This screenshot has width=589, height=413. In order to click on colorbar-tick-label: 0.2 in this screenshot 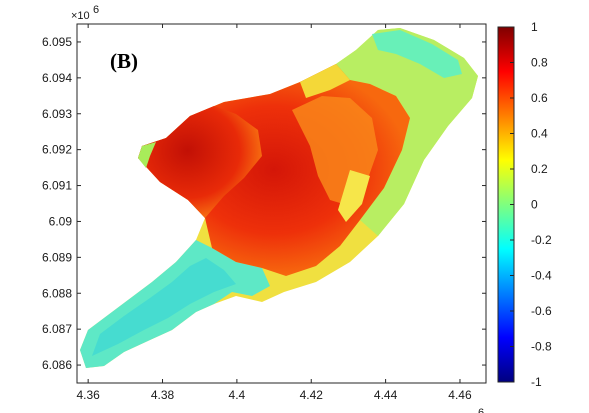, I will do `click(539, 169)`.